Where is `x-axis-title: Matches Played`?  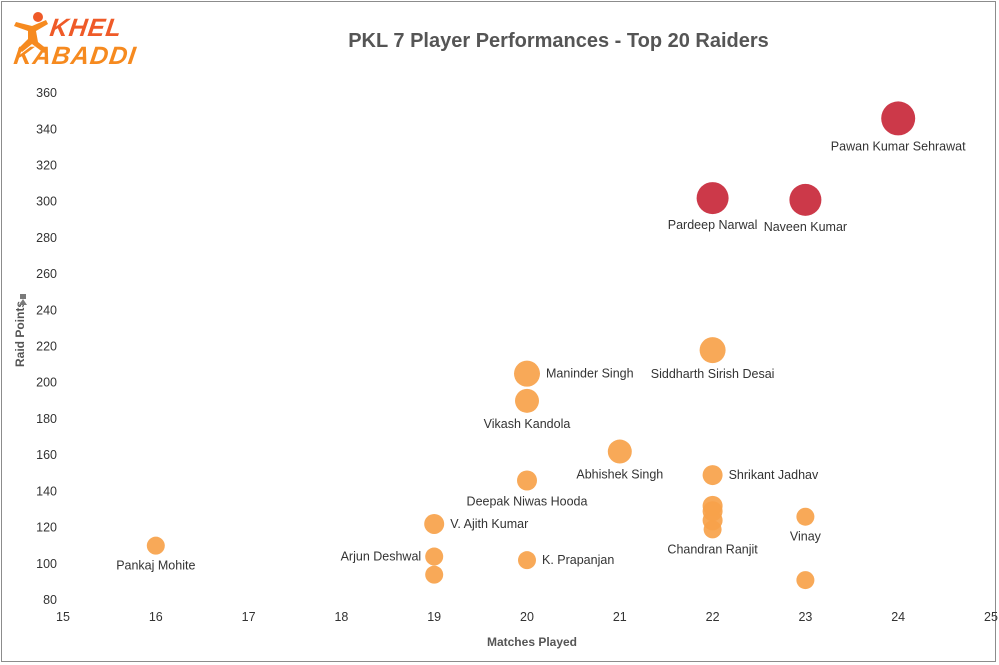
x-axis-title: Matches Played is located at coordinates (532, 642).